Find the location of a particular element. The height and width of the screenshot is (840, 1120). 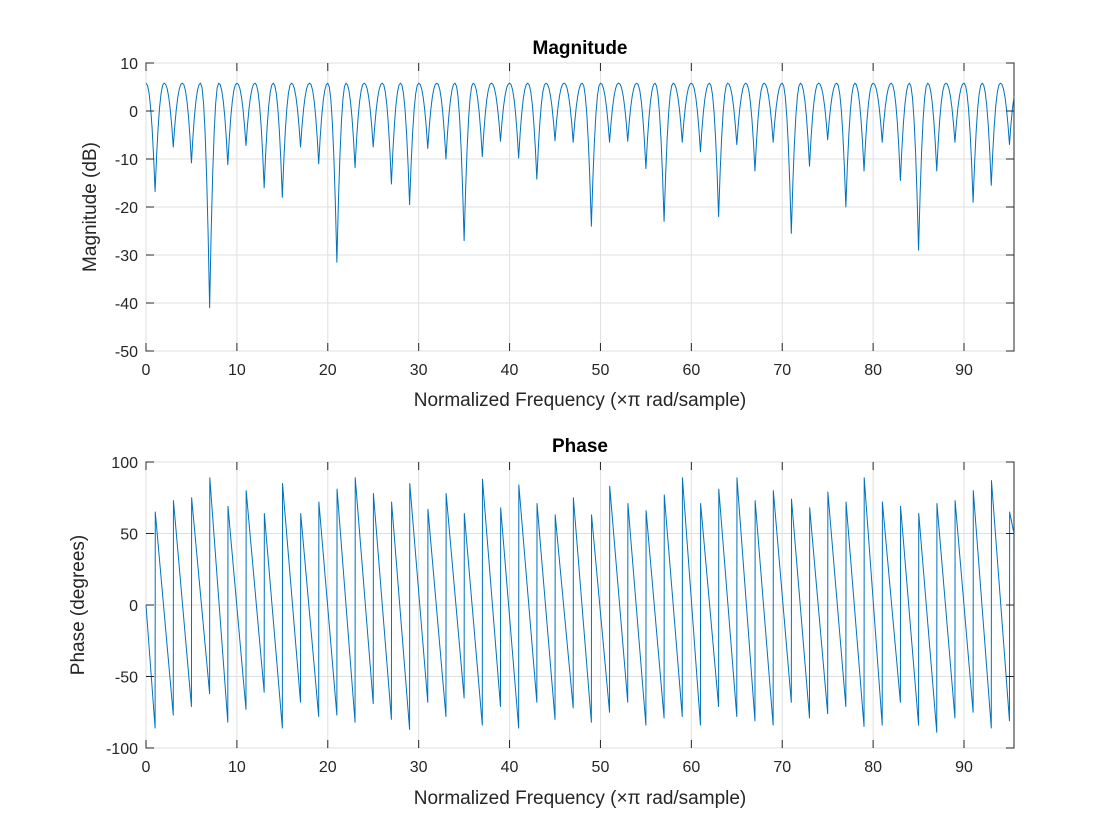

phase-ytick-label: 100 is located at coordinates (124, 463).